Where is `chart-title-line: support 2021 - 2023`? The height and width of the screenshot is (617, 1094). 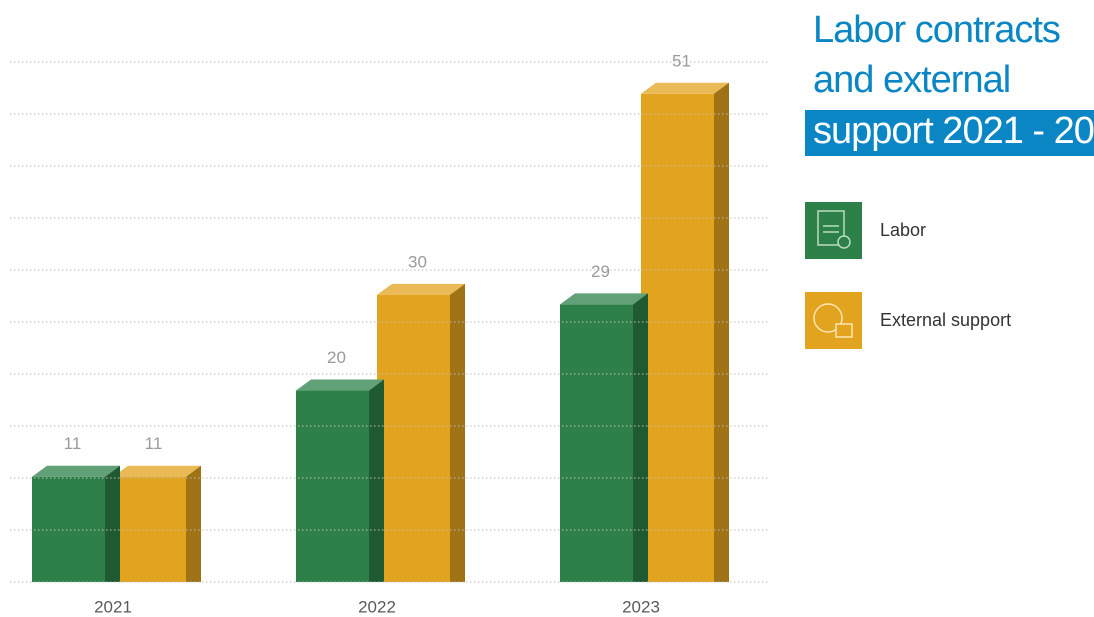
chart-title-line: support 2021 - 2023 is located at coordinates (953, 131).